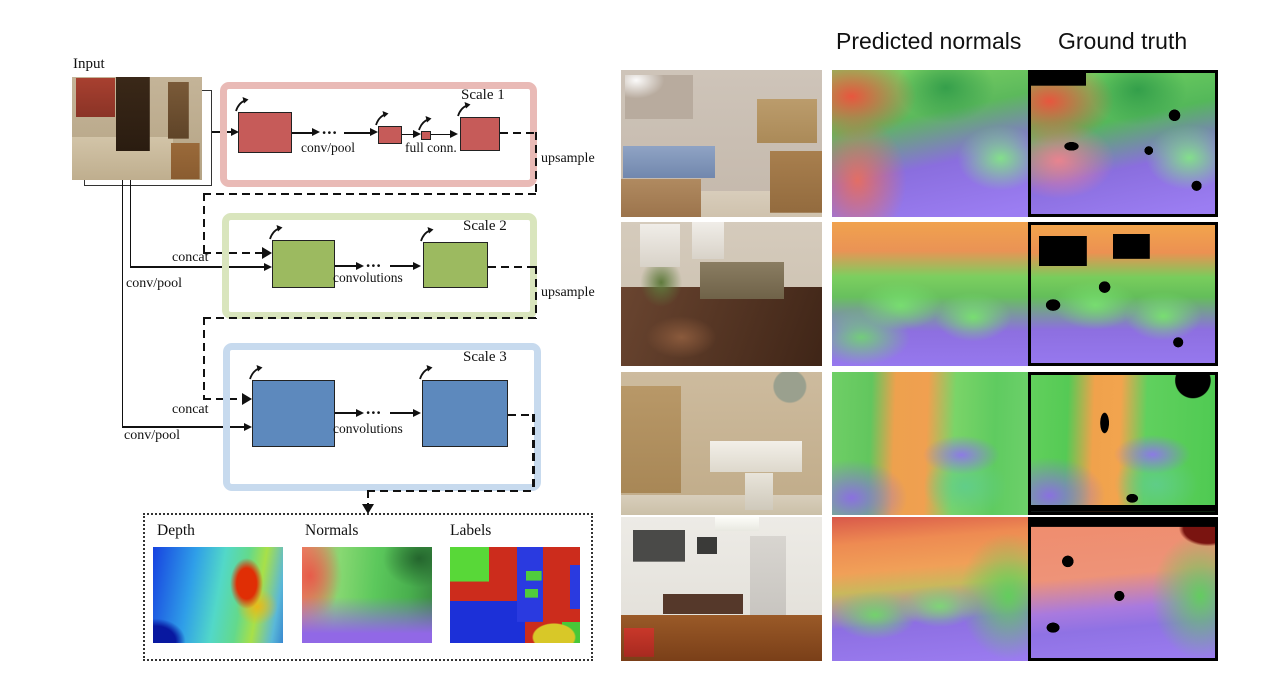 The image size is (1280, 686). Describe the element at coordinates (130, 224) in the screenshot. I see `convpool-line-scale2` at that location.